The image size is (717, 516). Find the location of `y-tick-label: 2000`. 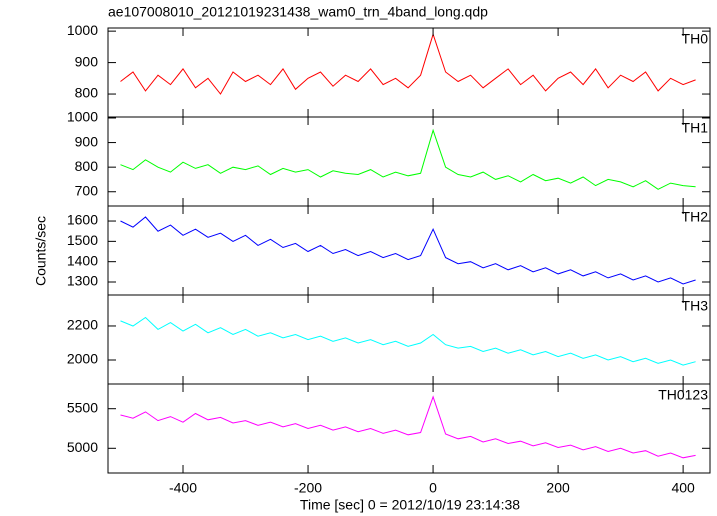

y-tick-label: 2000 is located at coordinates (82, 359).